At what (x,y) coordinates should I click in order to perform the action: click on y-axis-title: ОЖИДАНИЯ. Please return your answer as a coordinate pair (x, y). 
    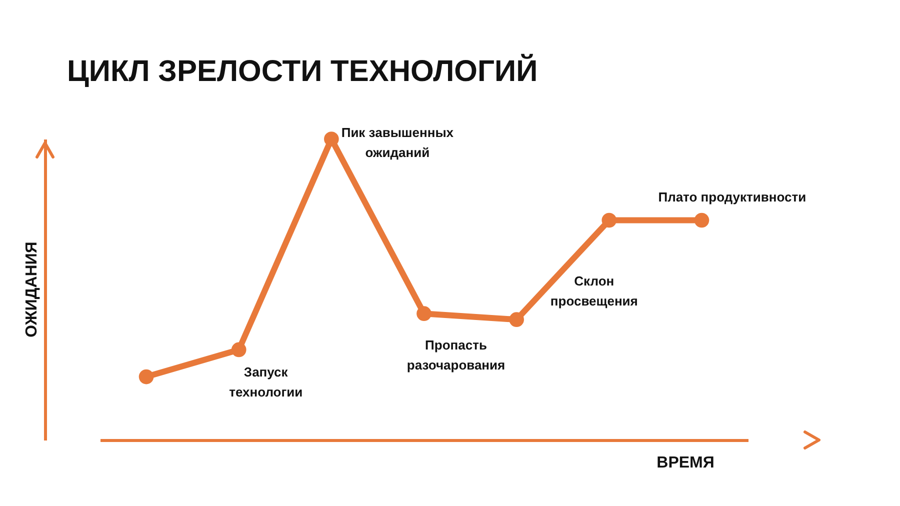
    Looking at the image, I should click on (32, 290).